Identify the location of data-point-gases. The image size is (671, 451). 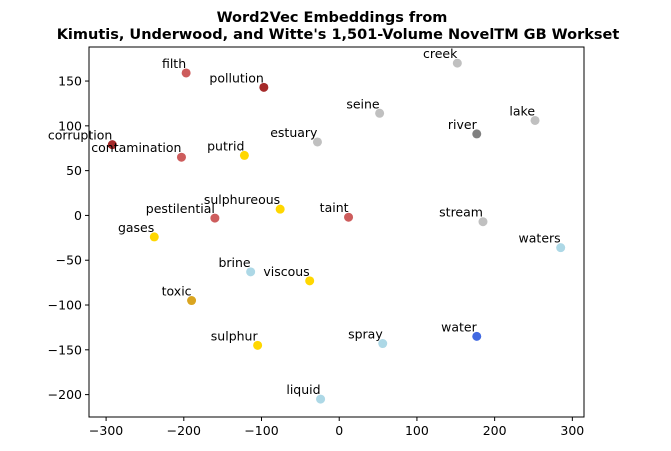
(154, 237).